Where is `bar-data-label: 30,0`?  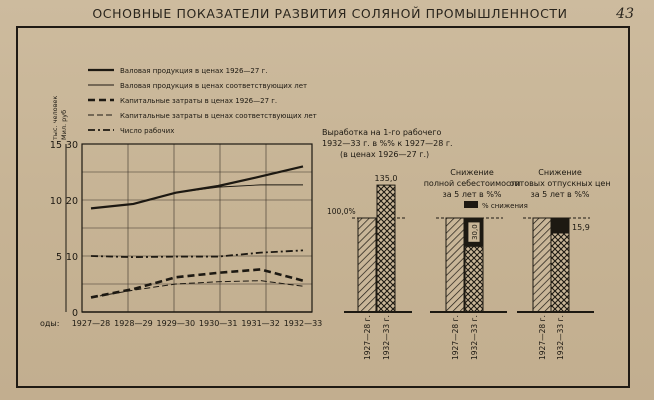 bar-data-label: 30,0 is located at coordinates (475, 232).